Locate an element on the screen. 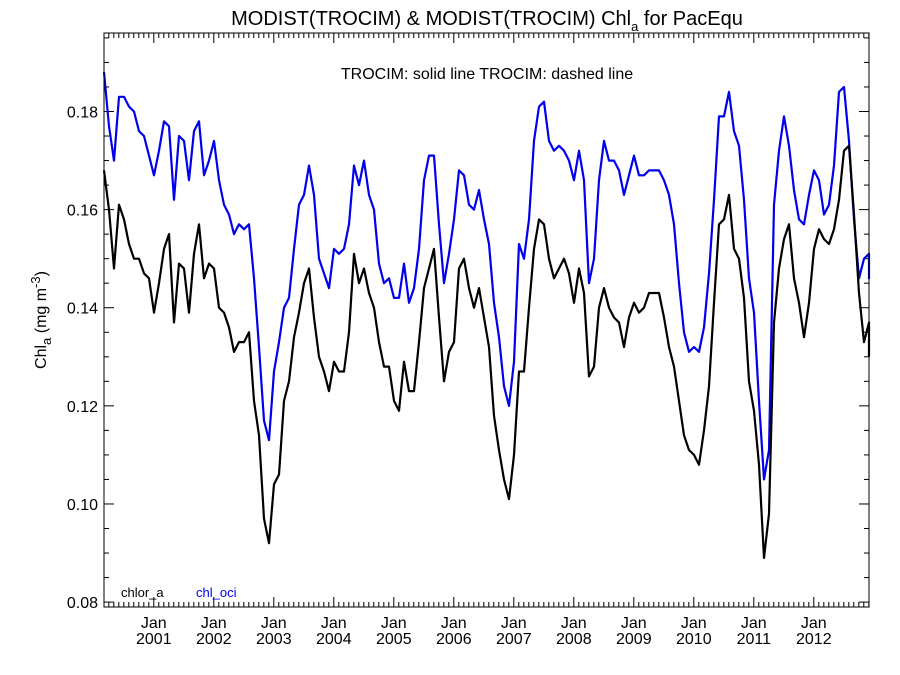  x-tick-year-label: 2008 is located at coordinates (574, 639).